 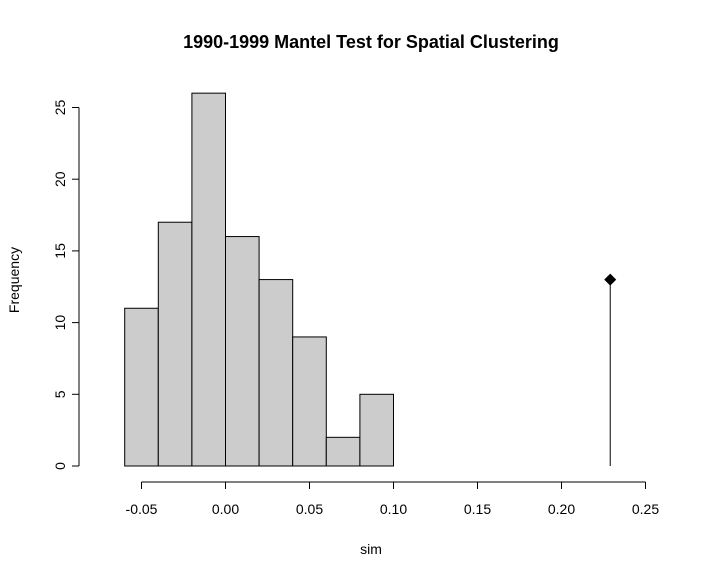 I want to click on x-axis-label: sim, so click(x=371, y=549).